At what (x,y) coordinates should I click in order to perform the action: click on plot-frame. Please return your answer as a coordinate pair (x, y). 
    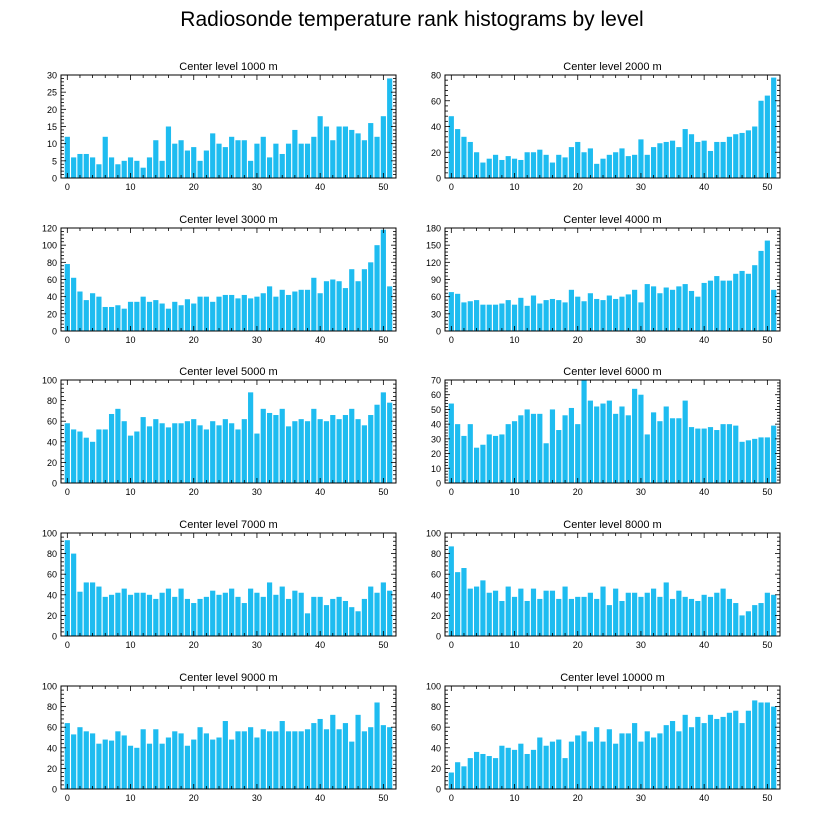
    Looking at the image, I should click on (228, 431).